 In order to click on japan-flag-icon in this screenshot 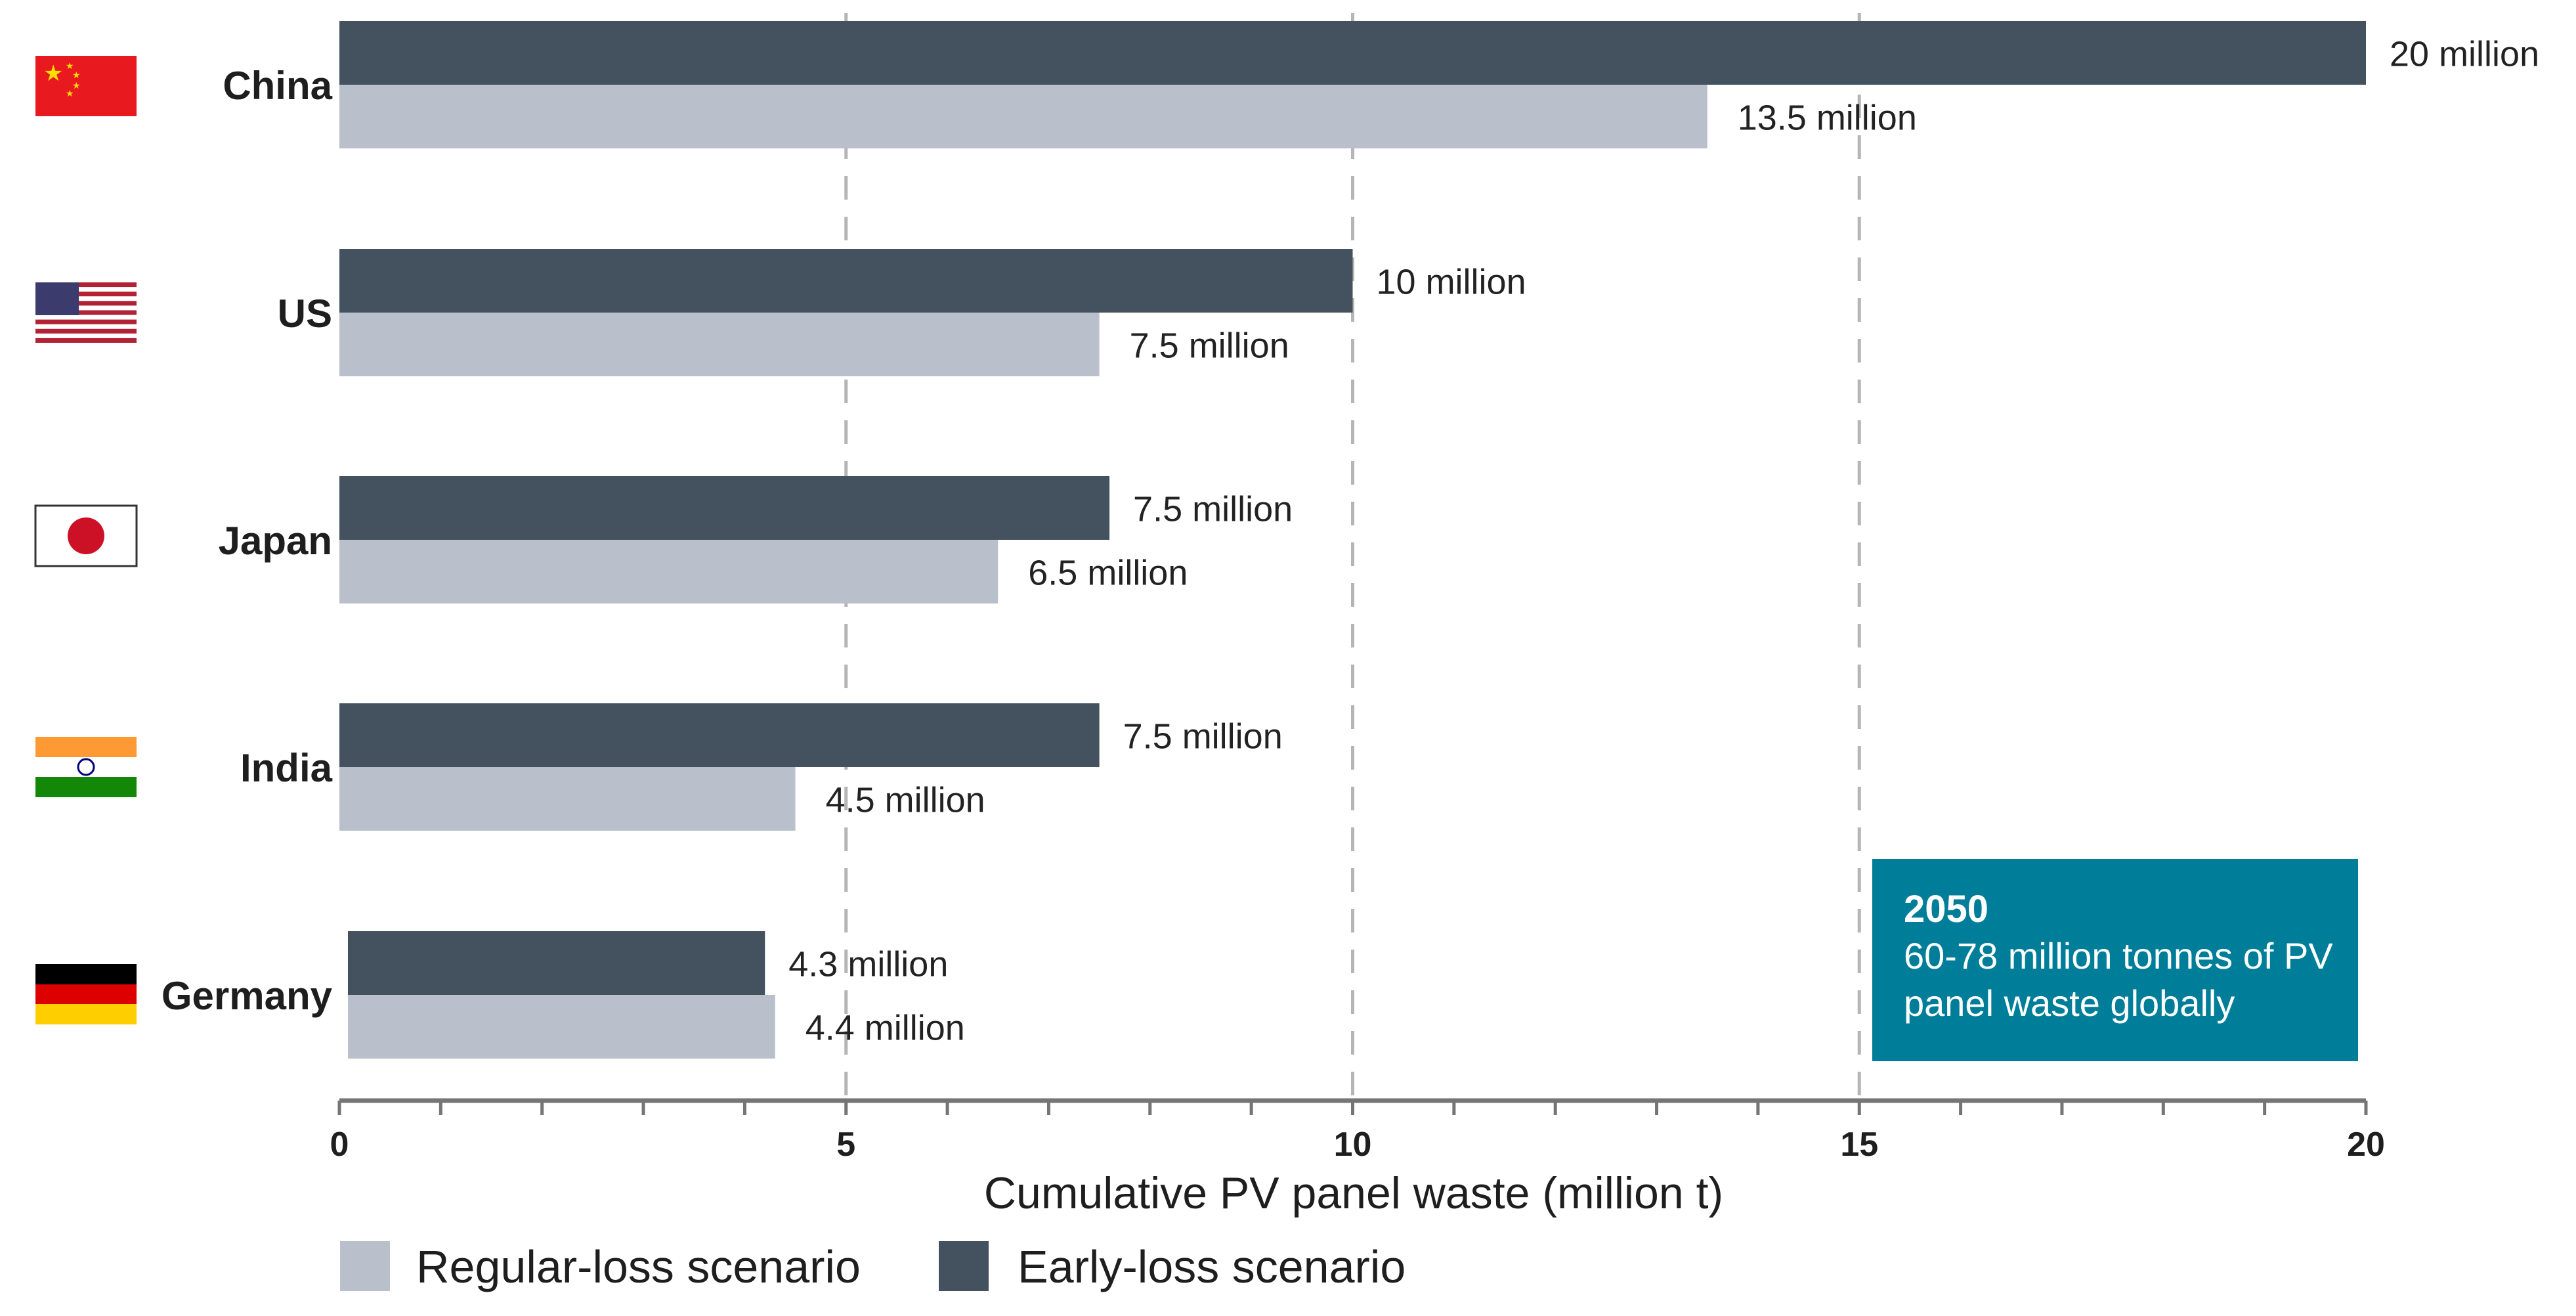, I will do `click(86, 535)`.